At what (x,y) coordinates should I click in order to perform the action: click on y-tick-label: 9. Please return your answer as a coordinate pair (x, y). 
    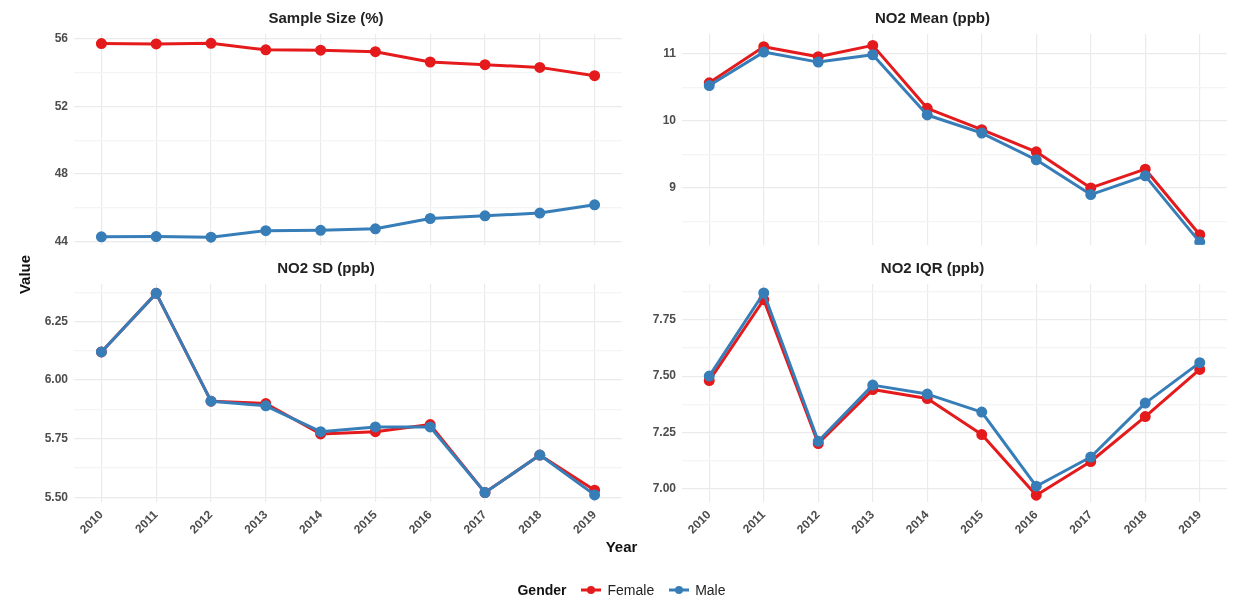
    Looking at the image, I should click on (673, 187).